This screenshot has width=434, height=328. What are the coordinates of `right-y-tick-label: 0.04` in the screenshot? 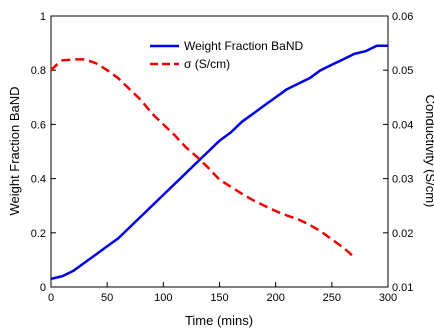 It's located at (402, 125).